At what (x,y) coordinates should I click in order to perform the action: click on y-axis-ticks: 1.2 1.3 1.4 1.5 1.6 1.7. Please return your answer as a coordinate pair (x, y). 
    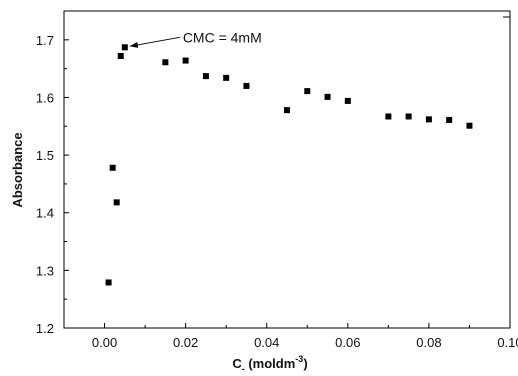
    Looking at the image, I should click on (52, 184).